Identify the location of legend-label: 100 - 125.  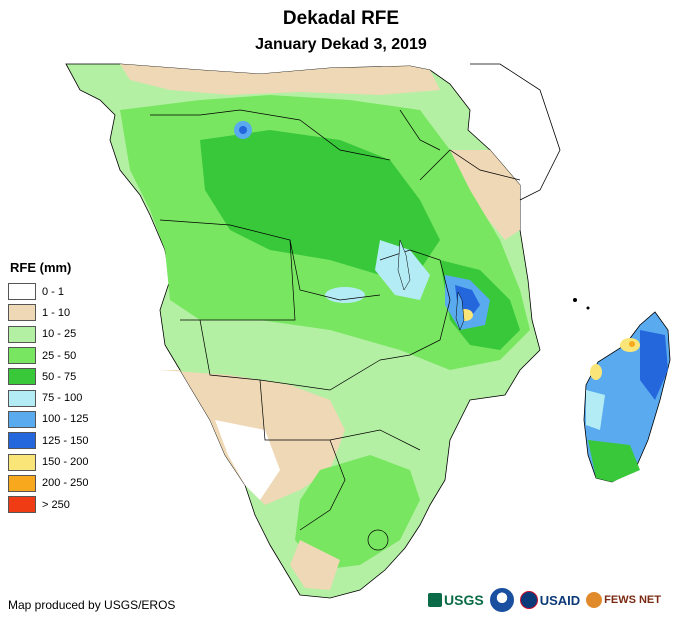
(65, 419).